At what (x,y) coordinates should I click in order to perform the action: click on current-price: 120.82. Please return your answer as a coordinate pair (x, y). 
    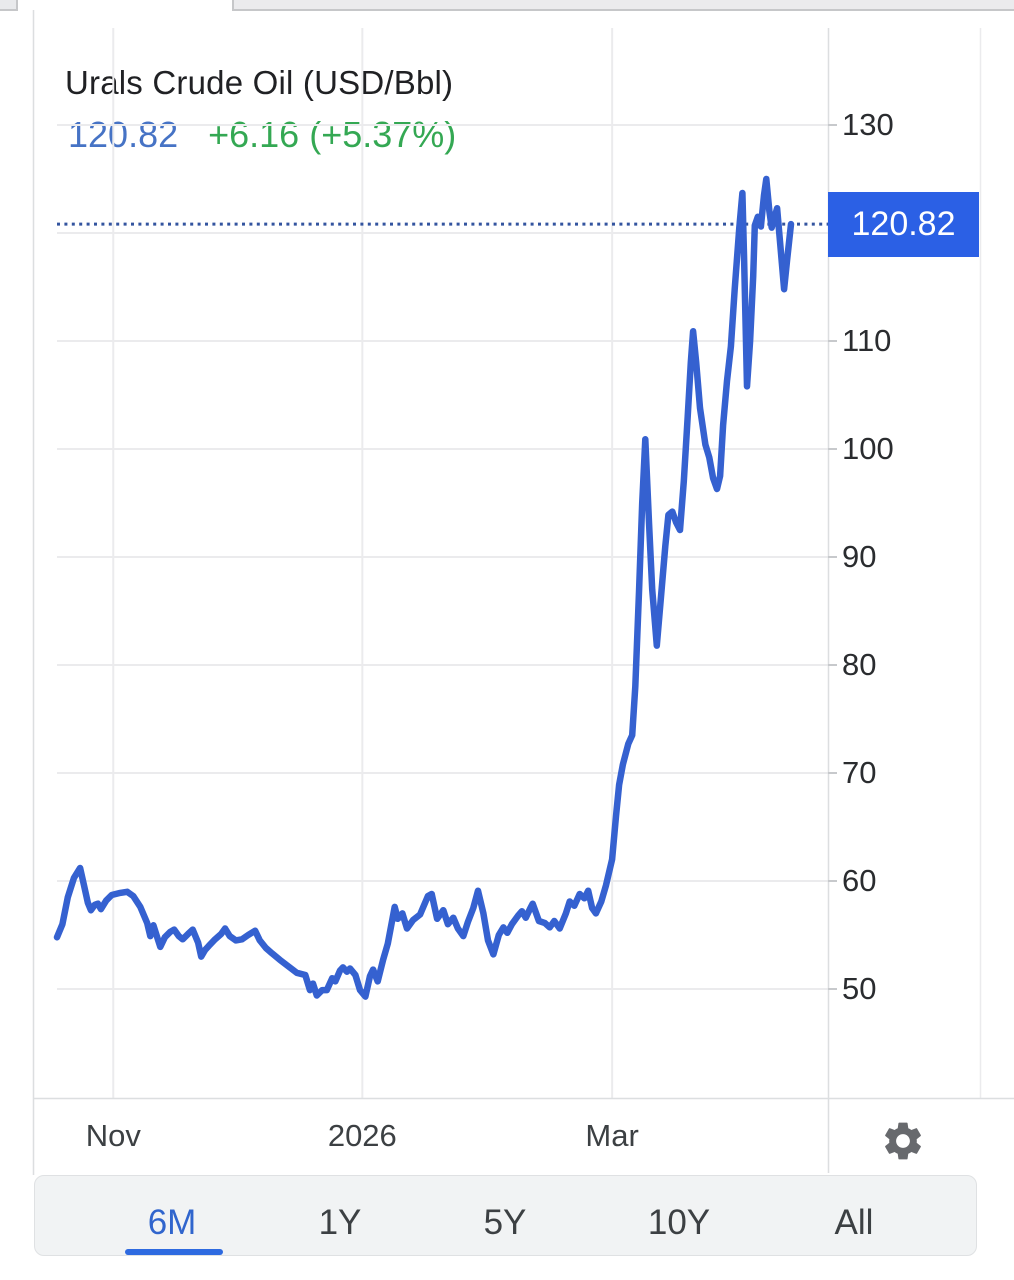
    Looking at the image, I should click on (123, 134).